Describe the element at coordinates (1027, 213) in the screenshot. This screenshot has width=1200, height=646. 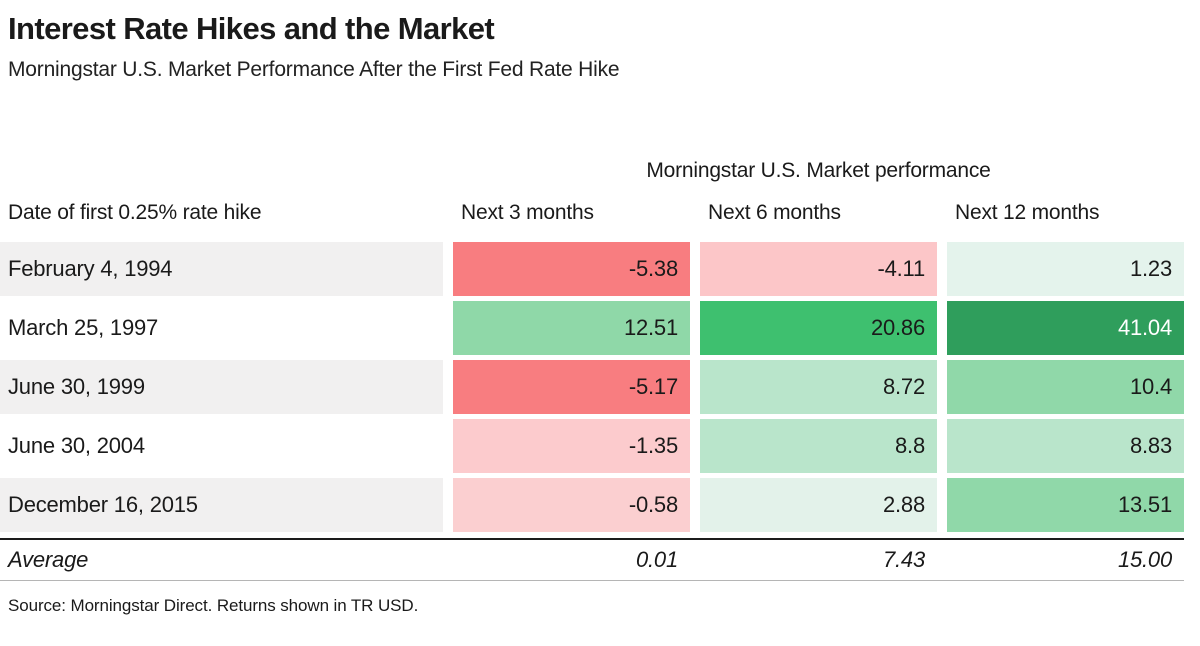
I see `column-header-12mo: Next 12 months` at that location.